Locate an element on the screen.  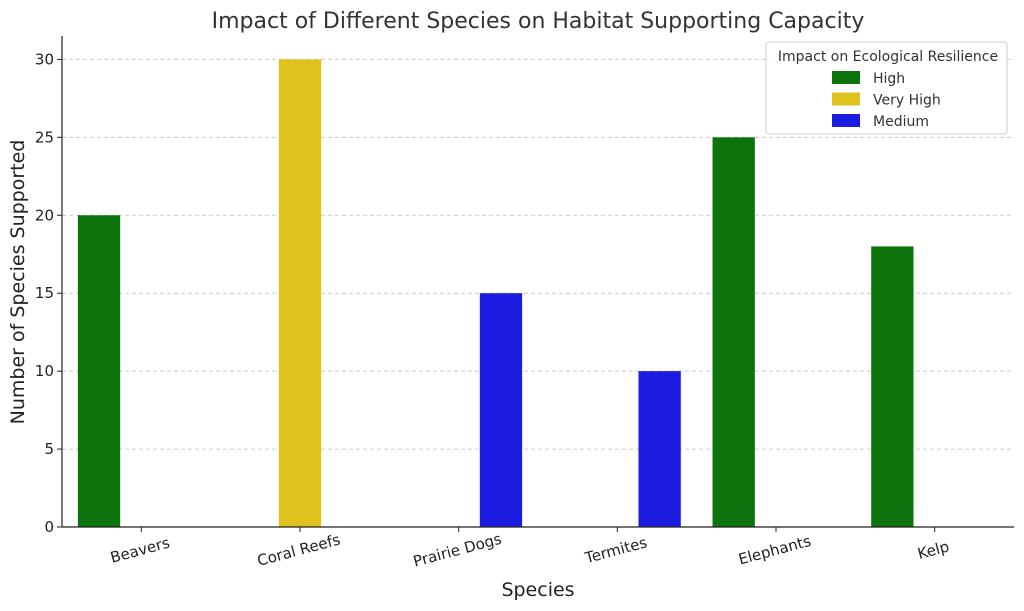
y-tick-label: 15 is located at coordinates (44, 293).